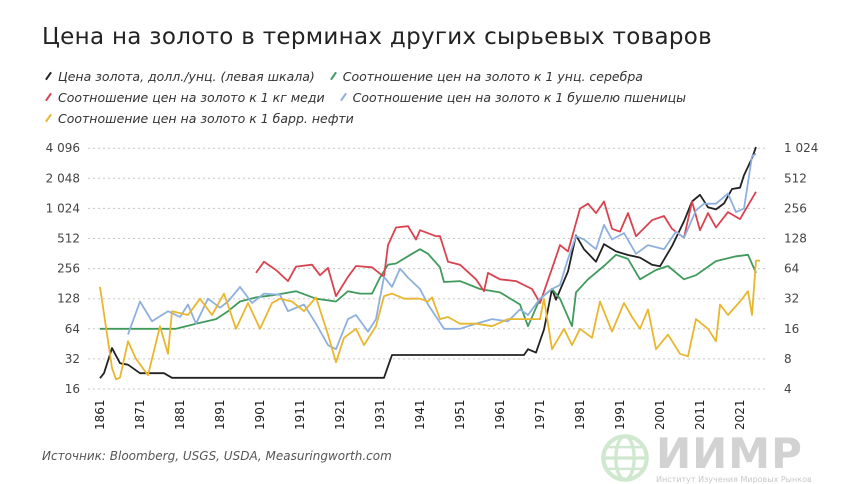 The image size is (860, 484). What do you see at coordinates (340, 414) in the screenshot?
I see `x-tick-label: 1921` at bounding box center [340, 414].